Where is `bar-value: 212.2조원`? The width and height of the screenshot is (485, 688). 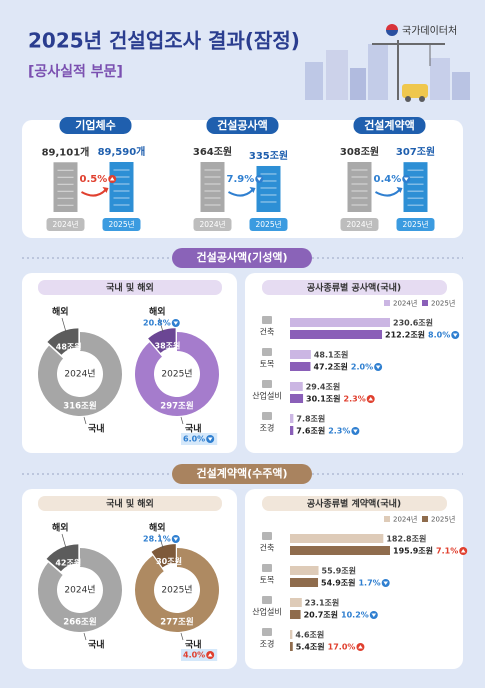 bar-value: 212.2조원 is located at coordinates (405, 335).